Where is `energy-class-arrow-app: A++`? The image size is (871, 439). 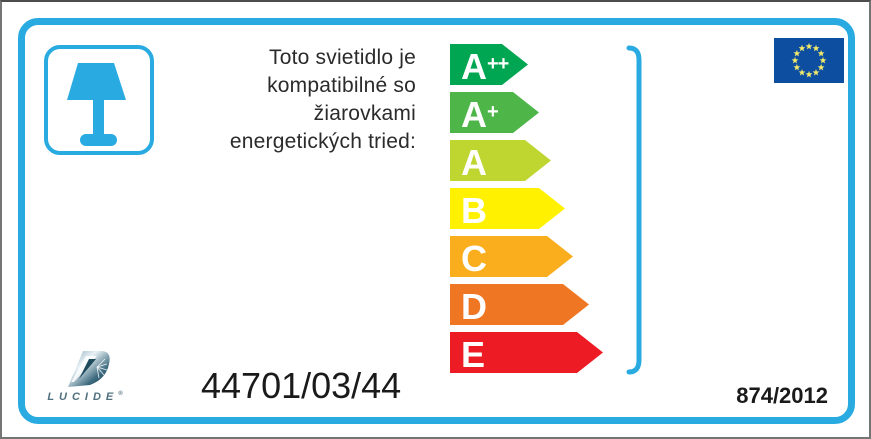
energy-class-arrow-app: A++ is located at coordinates (489, 64).